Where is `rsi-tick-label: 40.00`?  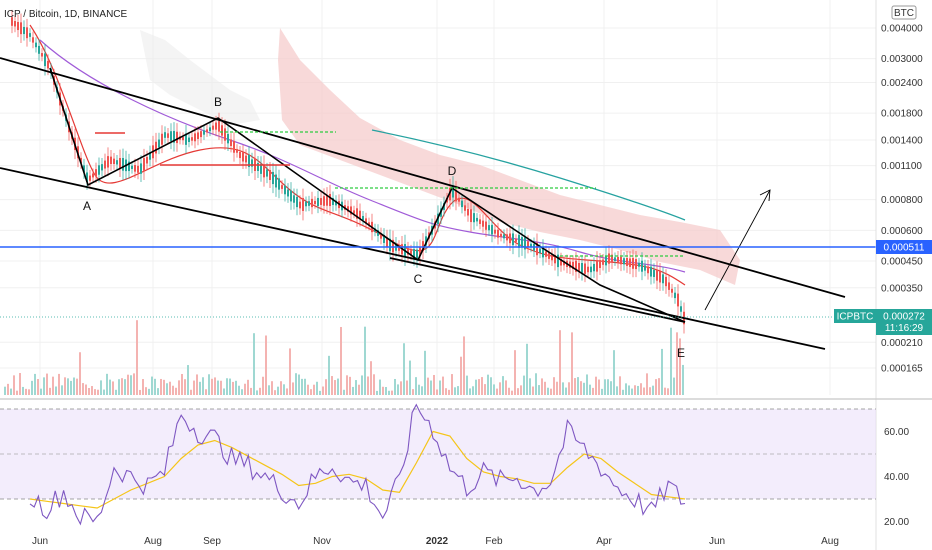 rsi-tick-label: 40.00 is located at coordinates (896, 477).